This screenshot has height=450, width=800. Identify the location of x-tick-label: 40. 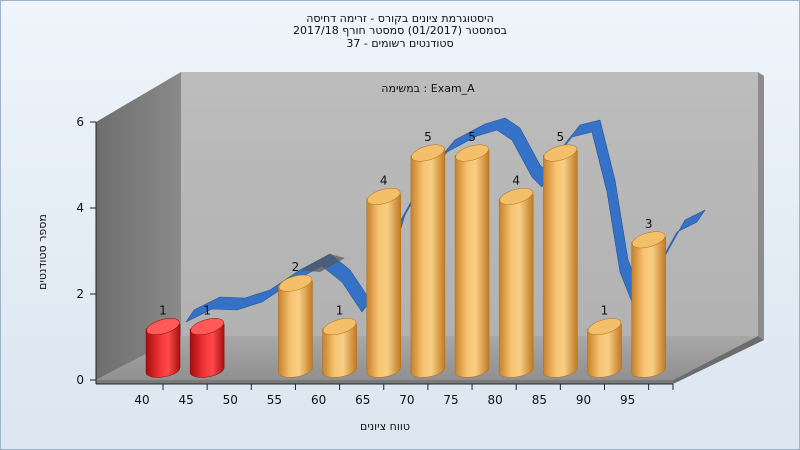
(141, 400).